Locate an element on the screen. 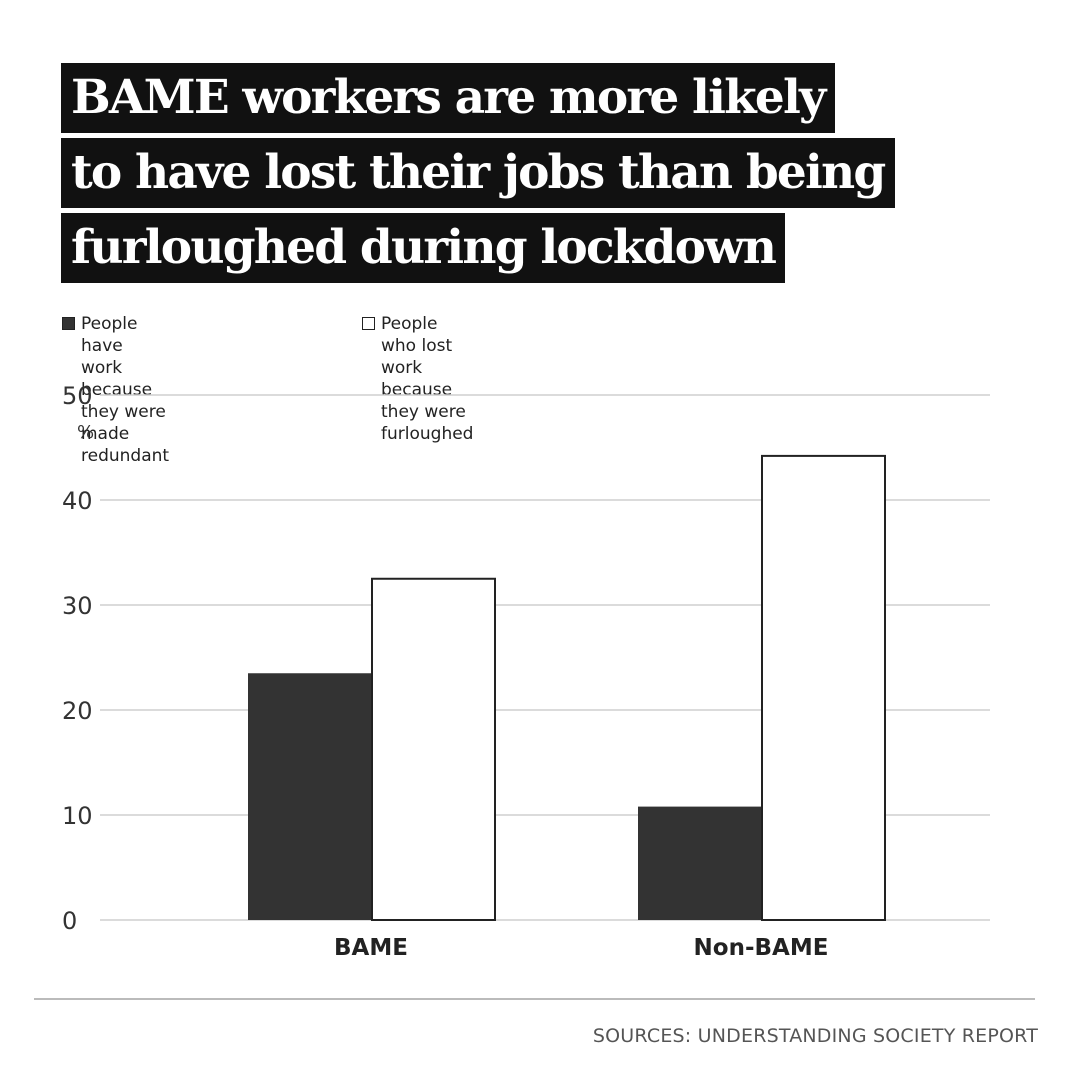 This screenshot has width=1080, height=1079. y-tick-label-40: 40 is located at coordinates (77, 501).